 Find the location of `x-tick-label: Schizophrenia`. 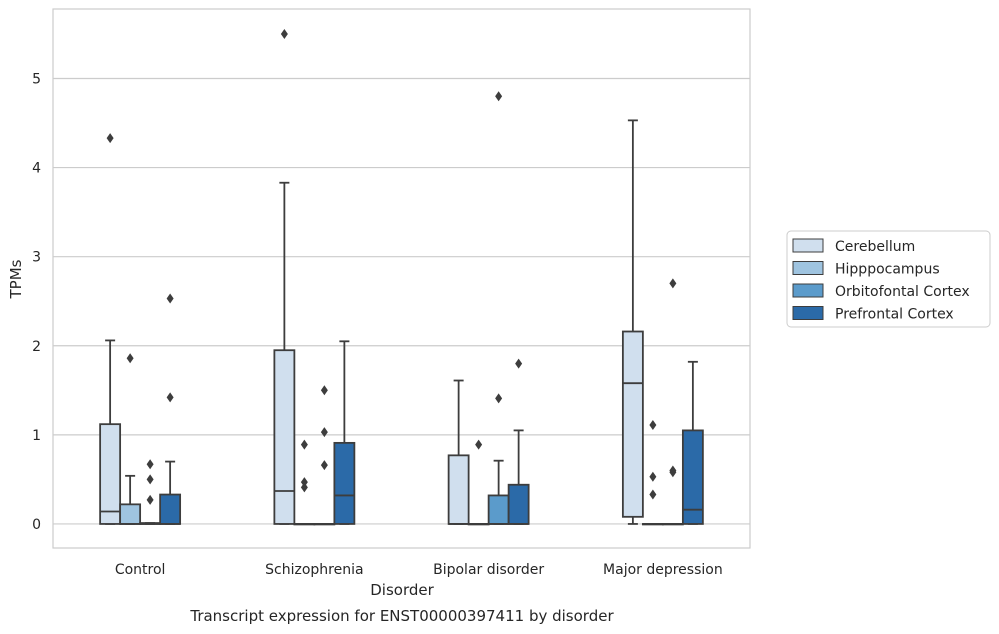

x-tick-label: Schizophrenia is located at coordinates (314, 570).